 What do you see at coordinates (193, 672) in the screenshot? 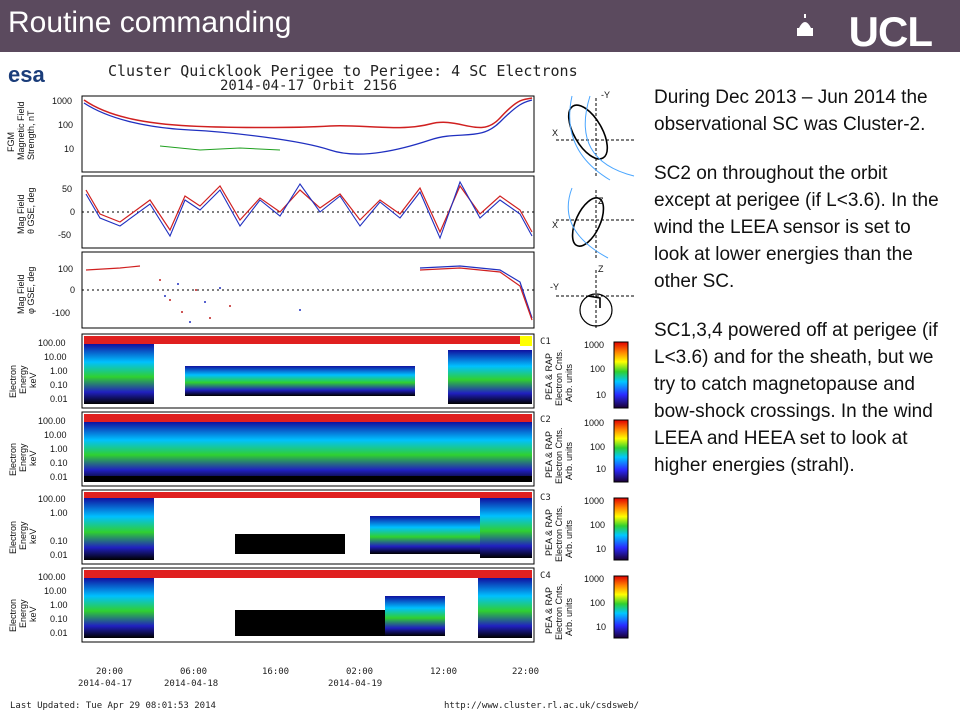
I see `time-tick: 06:00` at bounding box center [193, 672].